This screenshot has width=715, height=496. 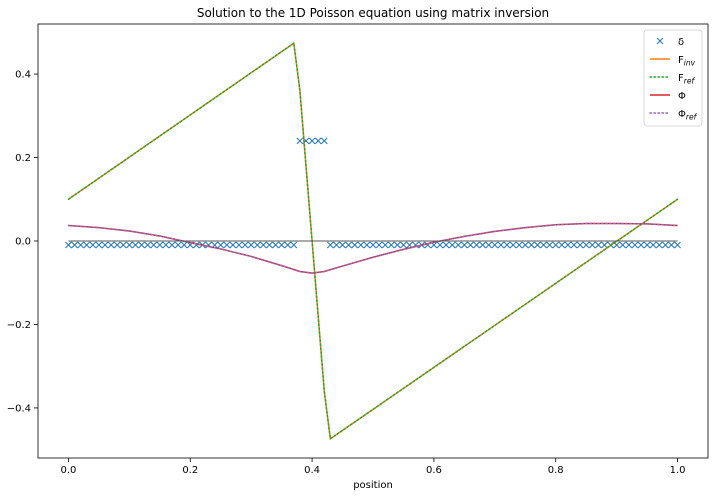 What do you see at coordinates (312, 470) in the screenshot?
I see `x-tick-label: 0.4` at bounding box center [312, 470].